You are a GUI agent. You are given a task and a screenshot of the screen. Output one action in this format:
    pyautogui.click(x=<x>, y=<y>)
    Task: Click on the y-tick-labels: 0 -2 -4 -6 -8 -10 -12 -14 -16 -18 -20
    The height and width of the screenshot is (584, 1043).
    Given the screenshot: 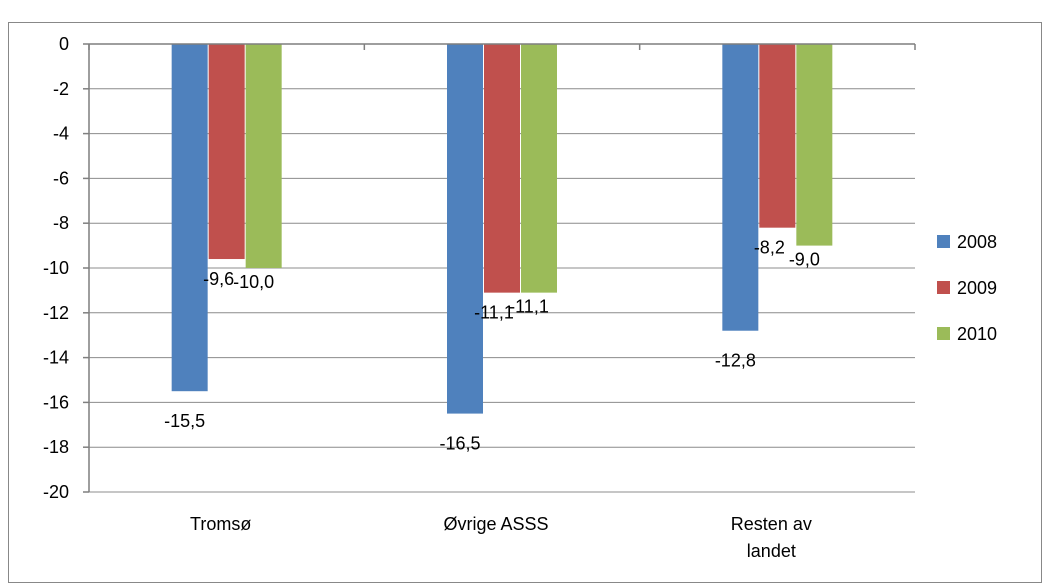 What is the action you would take?
    pyautogui.click(x=56, y=268)
    